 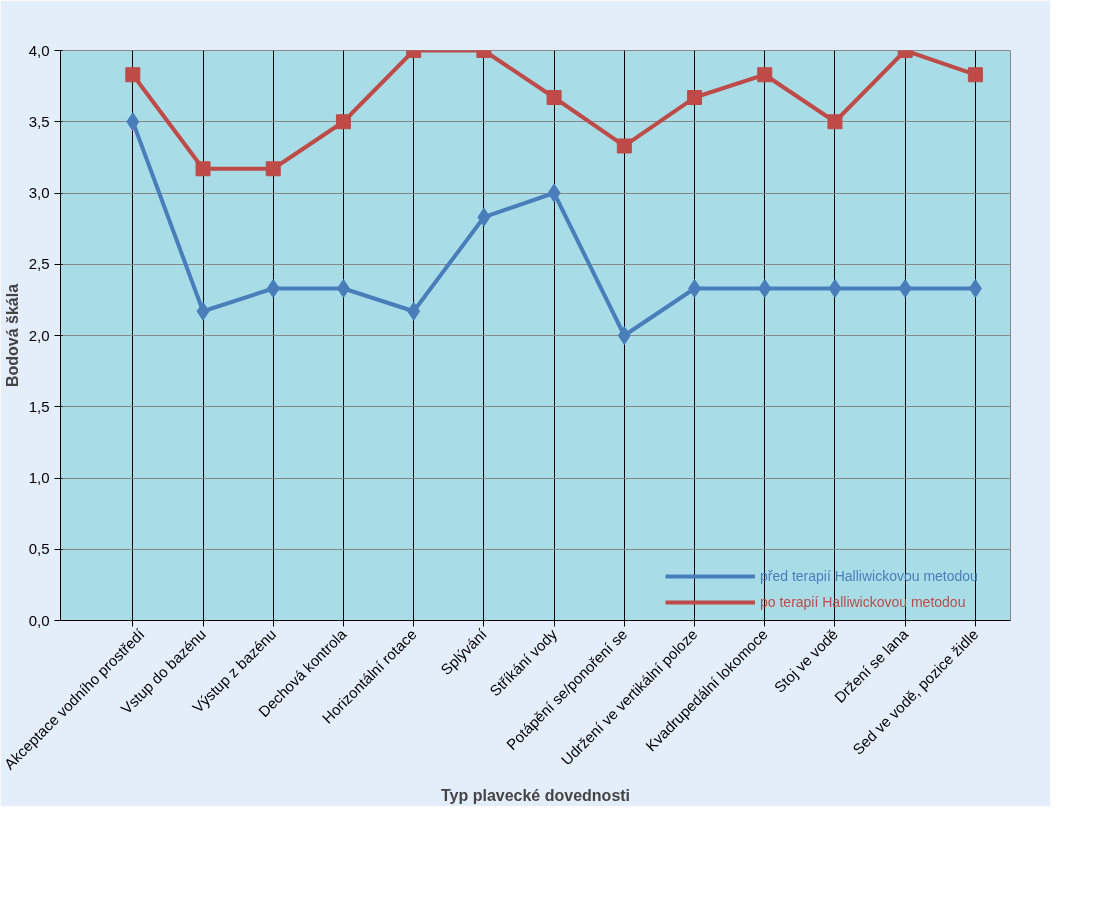 What do you see at coordinates (39, 50) in the screenshot?
I see `y-tick-label: 4,0` at bounding box center [39, 50].